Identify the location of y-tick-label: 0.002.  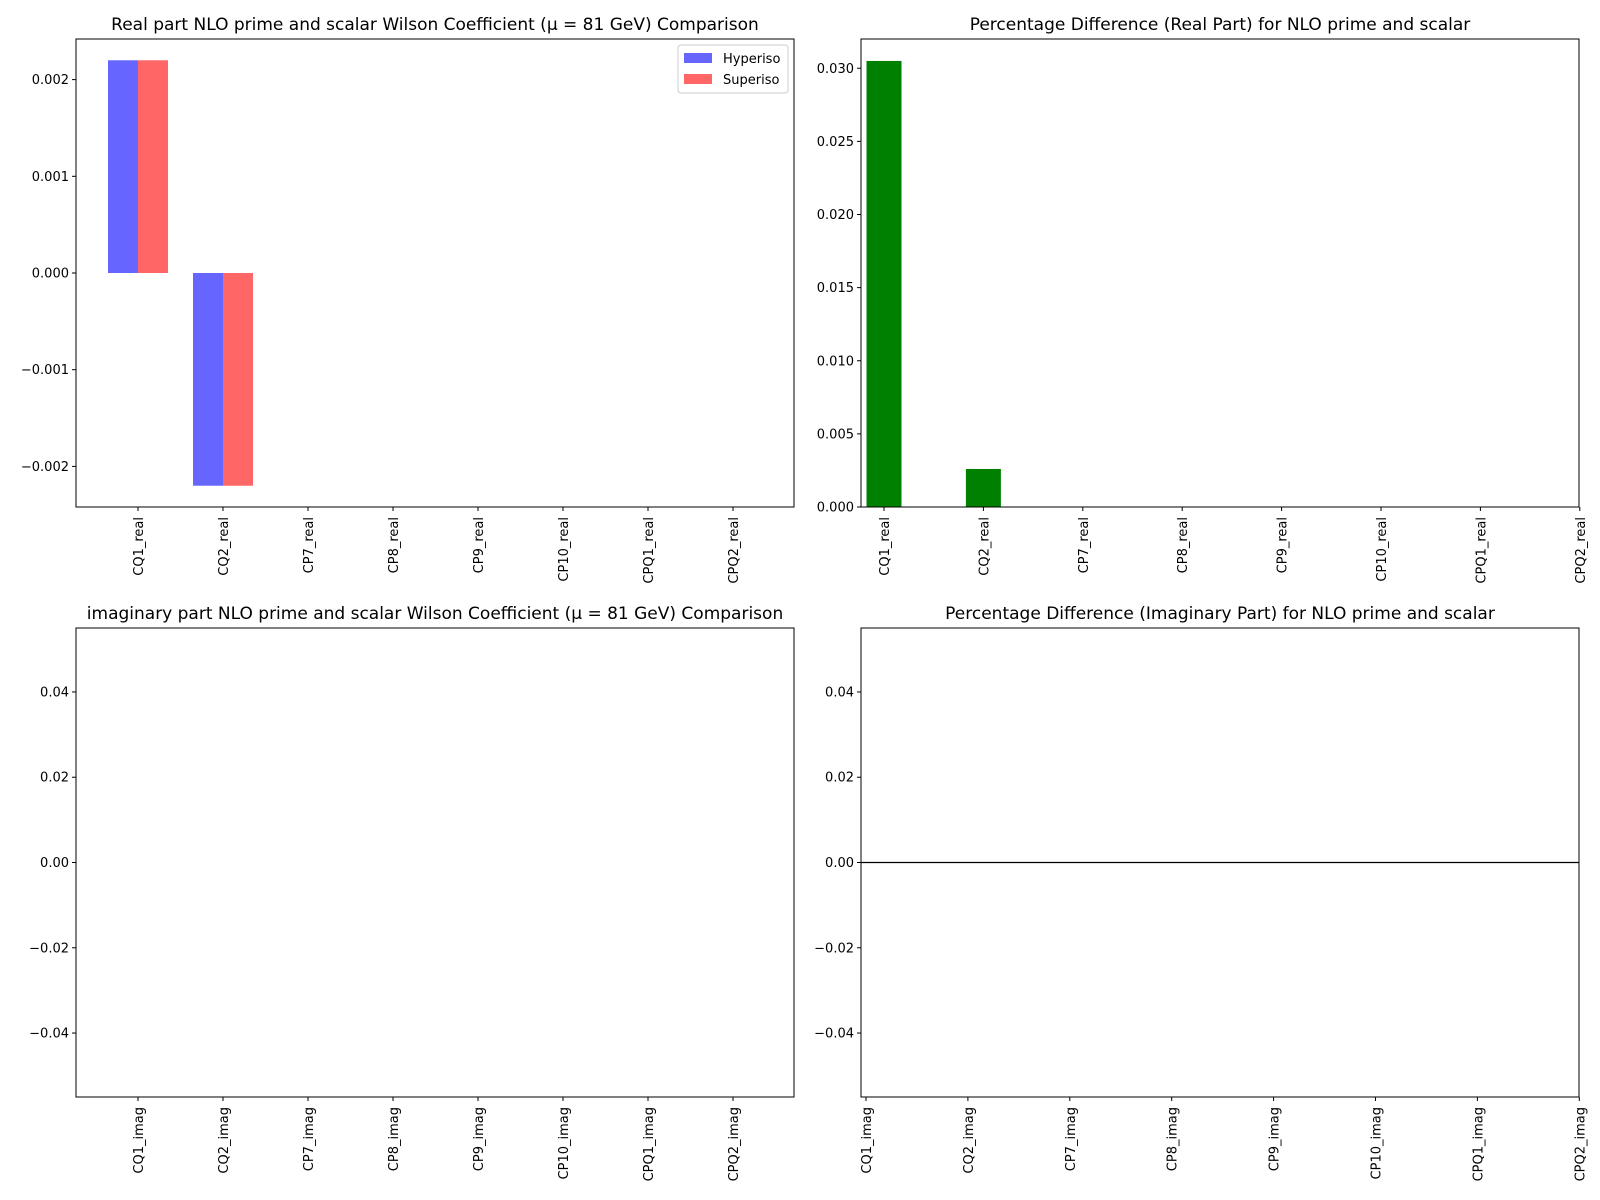
(50, 80).